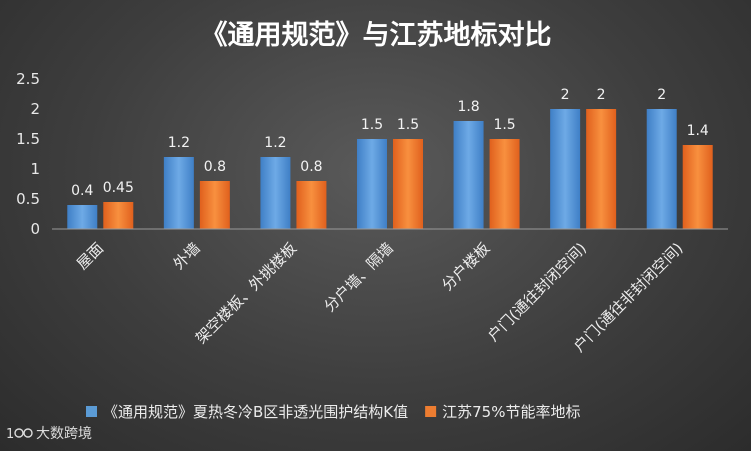 The width and height of the screenshot is (751, 451). What do you see at coordinates (28, 139) in the screenshot?
I see `y-tick-label: 1.5` at bounding box center [28, 139].